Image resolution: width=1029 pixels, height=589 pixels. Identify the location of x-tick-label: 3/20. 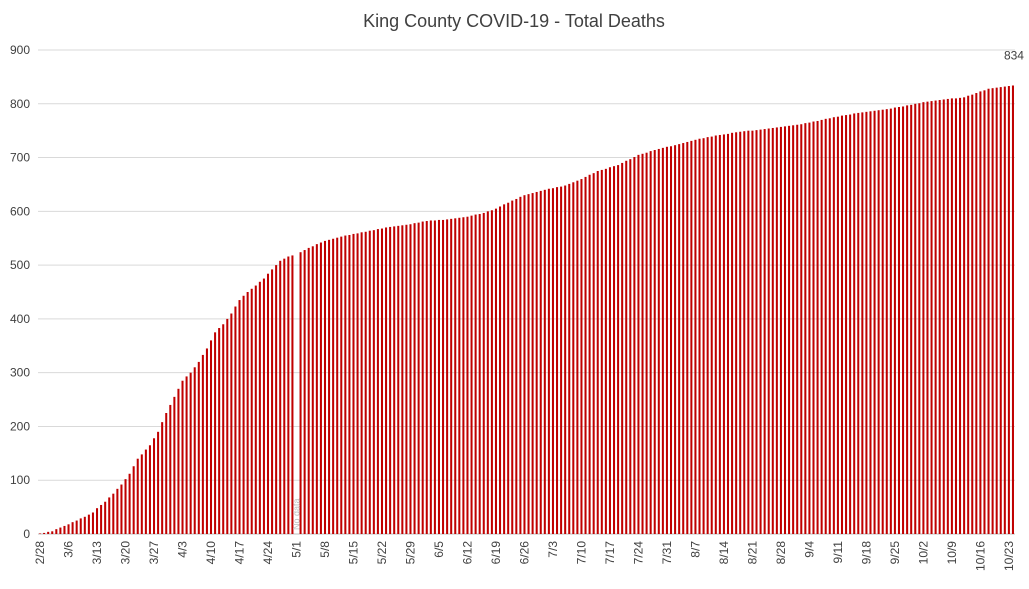
(126, 553).